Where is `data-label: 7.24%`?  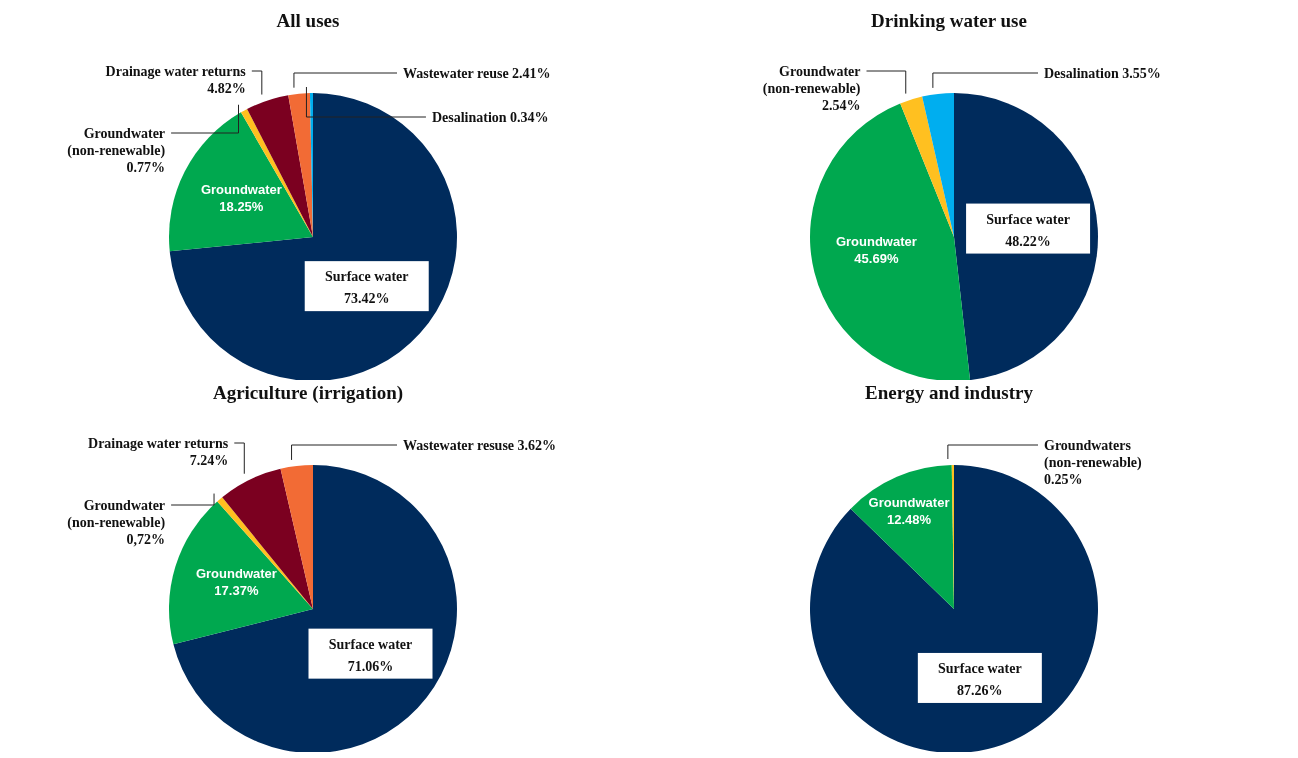 data-label: 7.24% is located at coordinates (209, 460).